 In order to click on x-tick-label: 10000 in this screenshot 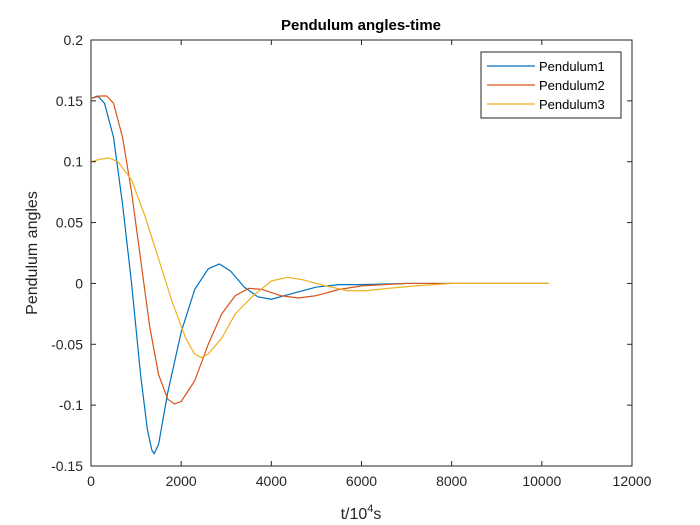, I will do `click(541, 481)`.